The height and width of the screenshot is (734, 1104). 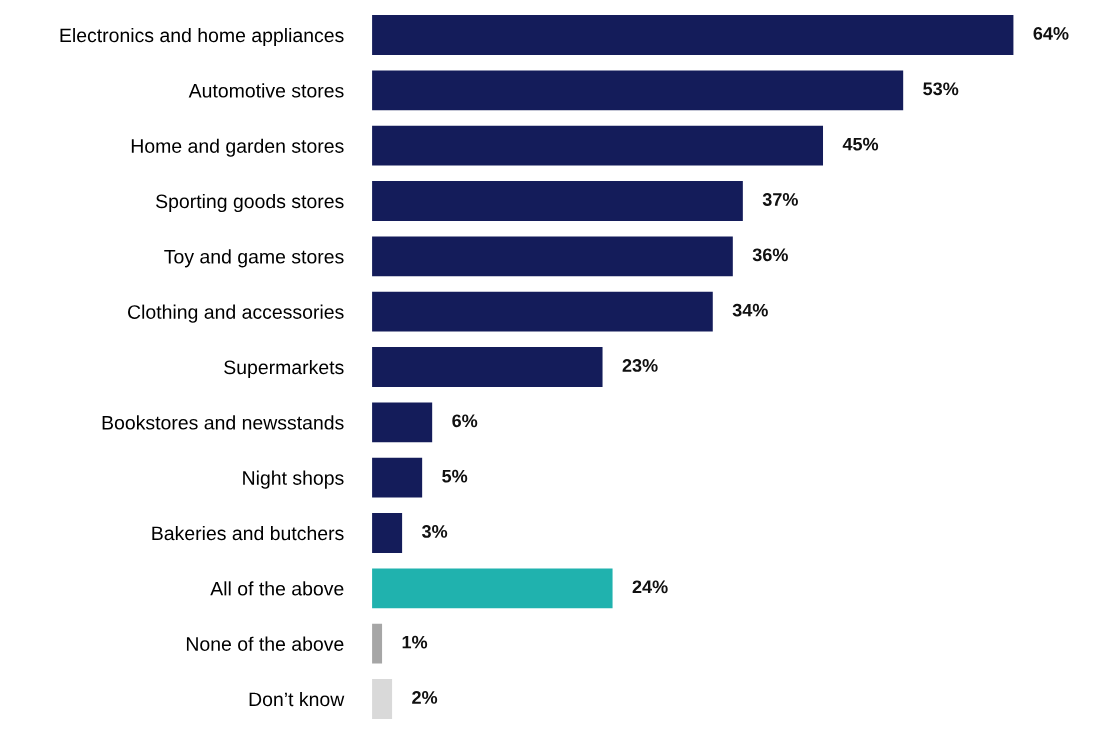 What do you see at coordinates (780, 199) in the screenshot?
I see `data-label: 37%` at bounding box center [780, 199].